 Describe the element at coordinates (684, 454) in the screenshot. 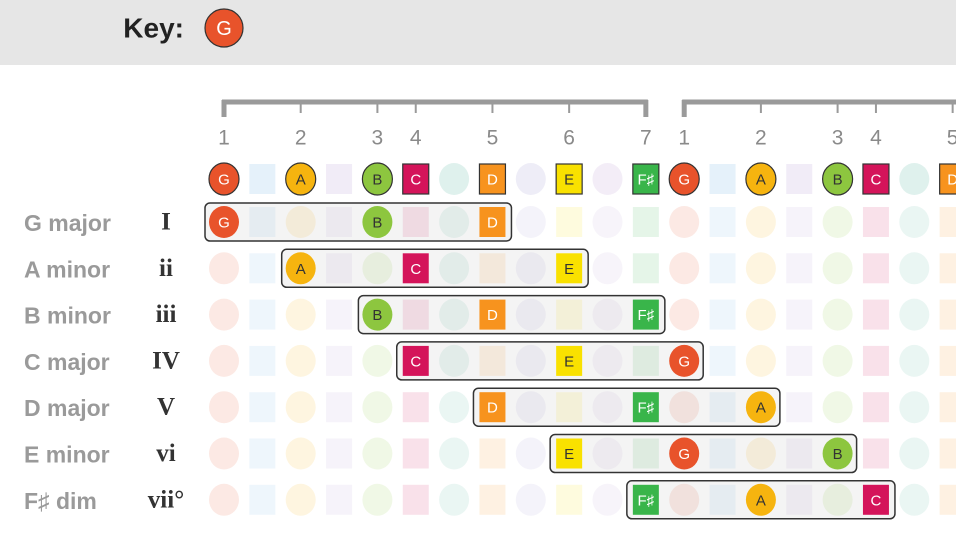

I see `chord-note-label: G` at that location.